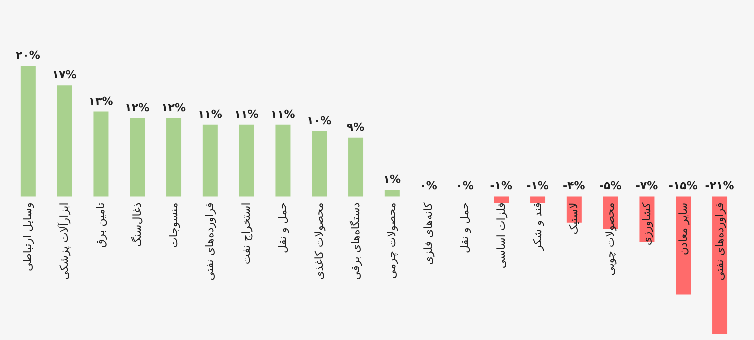  What do you see at coordinates (392, 179) in the screenshot?
I see `data-label: ۱%` at bounding box center [392, 179].